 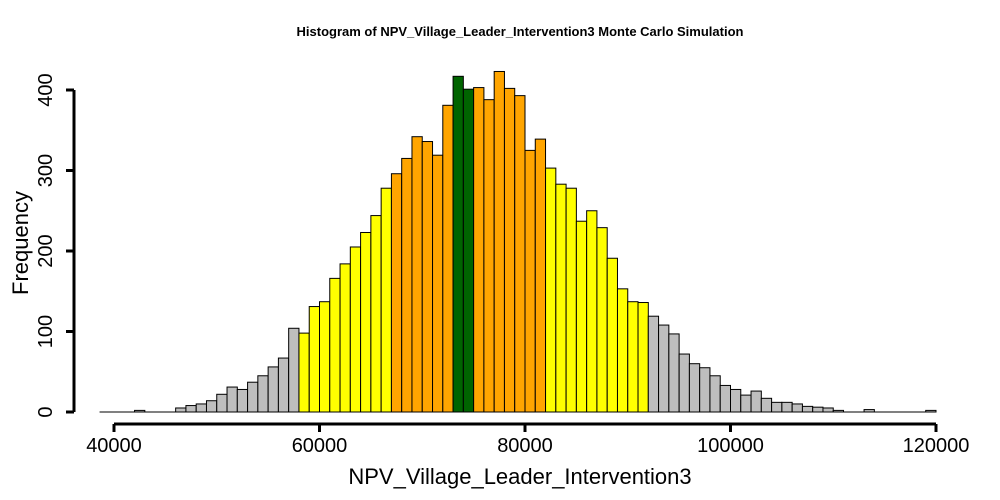 I want to click on y-axis: 0 100 200 300 400, so click(x=55, y=245).